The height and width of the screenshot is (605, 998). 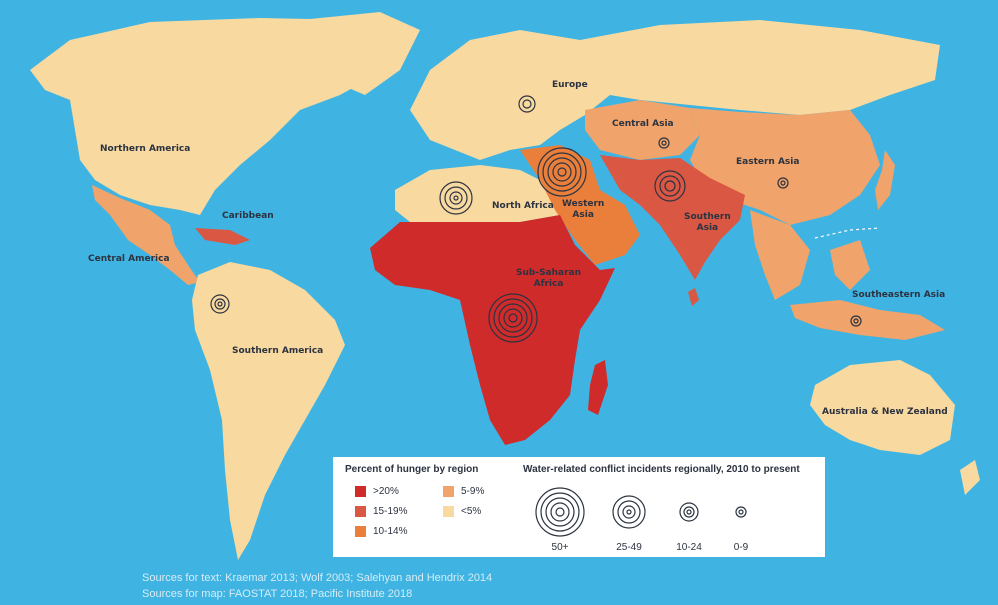 What do you see at coordinates (885, 412) in the screenshot?
I see `label-australia-nz: Australia & New Zealand` at bounding box center [885, 412].